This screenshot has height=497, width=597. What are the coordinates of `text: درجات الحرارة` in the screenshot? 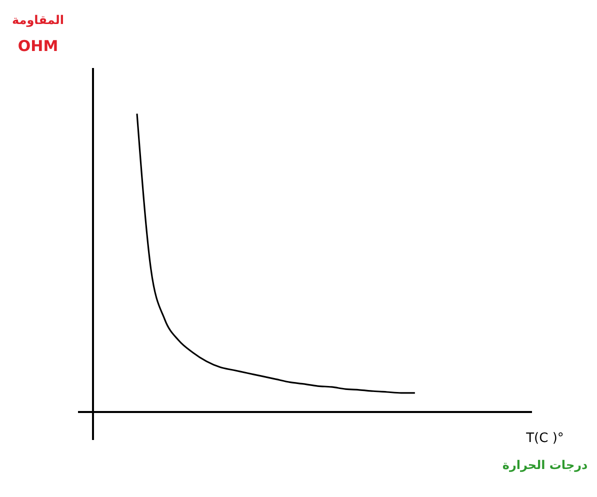 It's located at (545, 465).